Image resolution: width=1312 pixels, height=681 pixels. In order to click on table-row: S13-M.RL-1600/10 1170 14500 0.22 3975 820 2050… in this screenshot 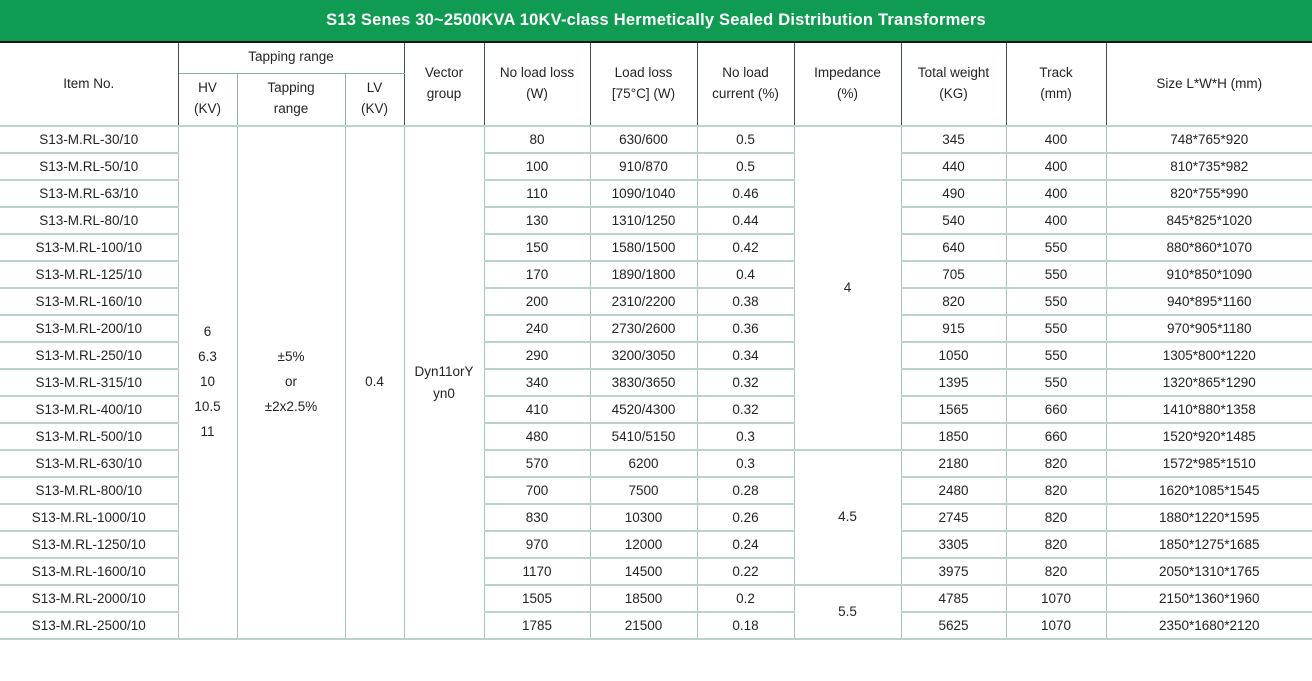, I will do `click(656, 571)`.